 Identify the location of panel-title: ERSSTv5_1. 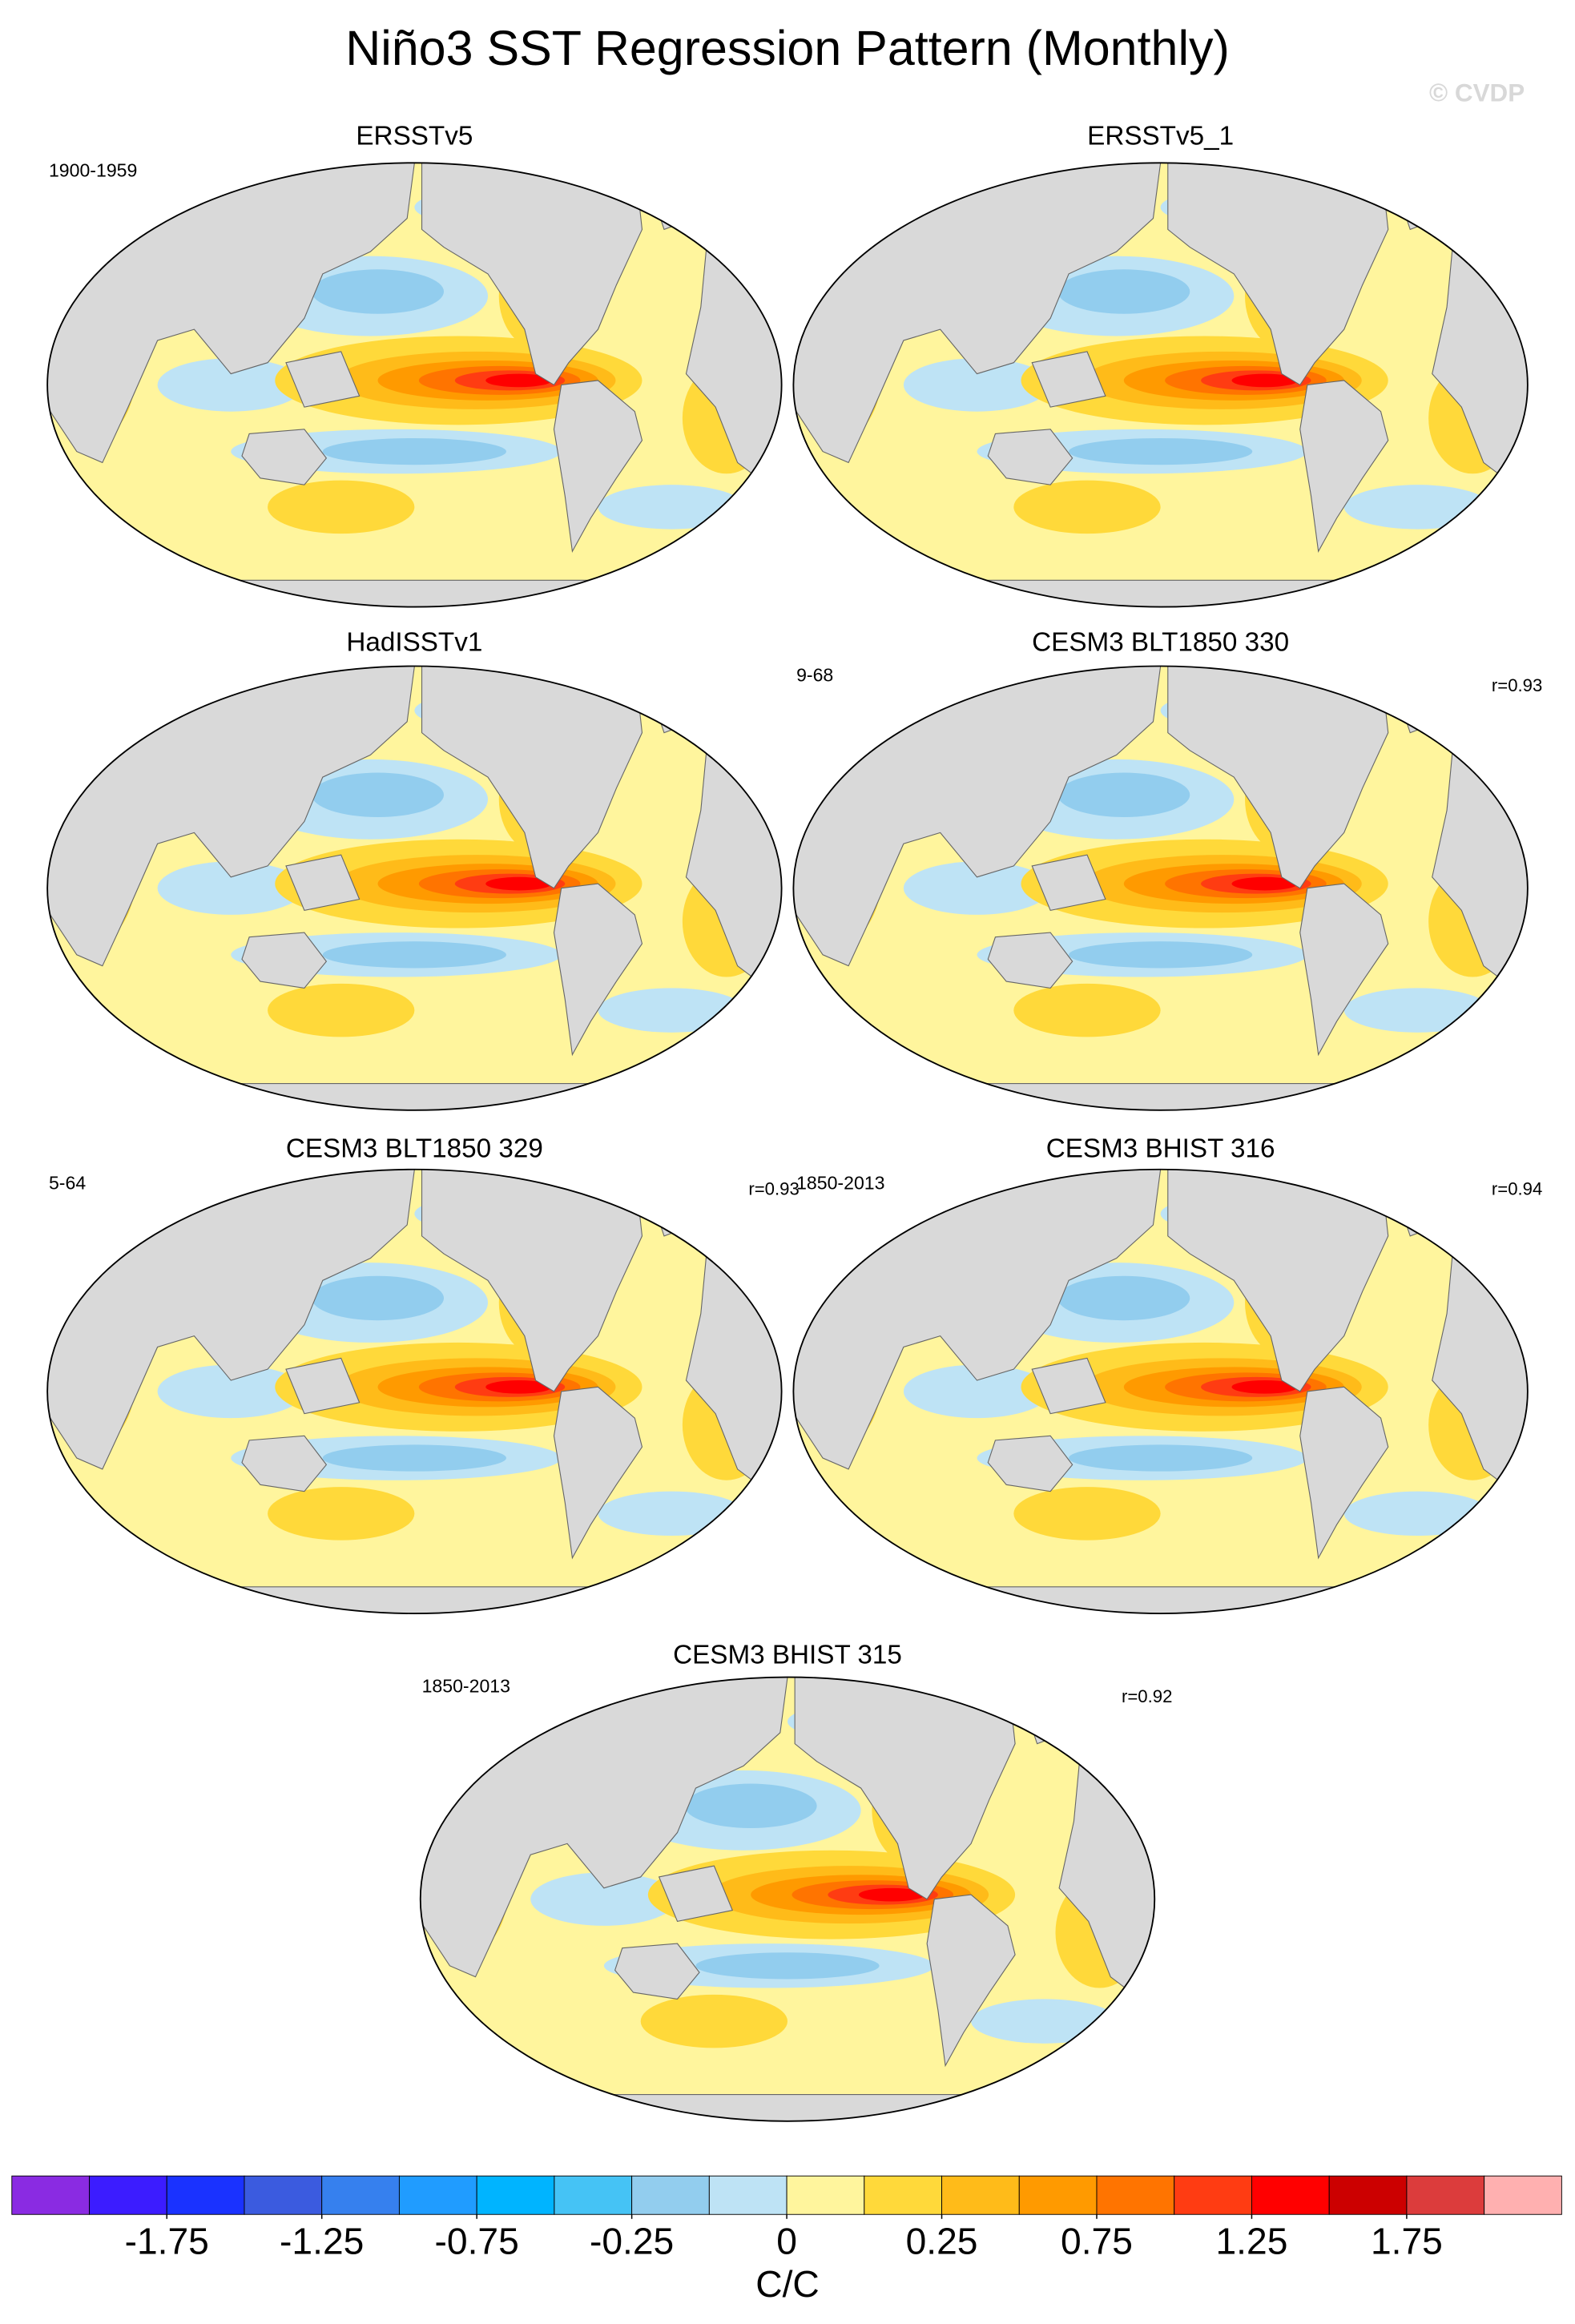
(1160, 136).